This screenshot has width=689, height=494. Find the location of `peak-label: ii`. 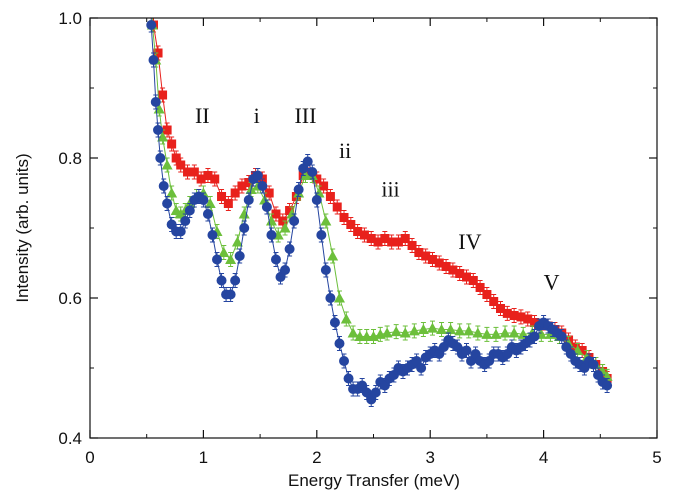

peak-label: ii is located at coordinates (345, 150).